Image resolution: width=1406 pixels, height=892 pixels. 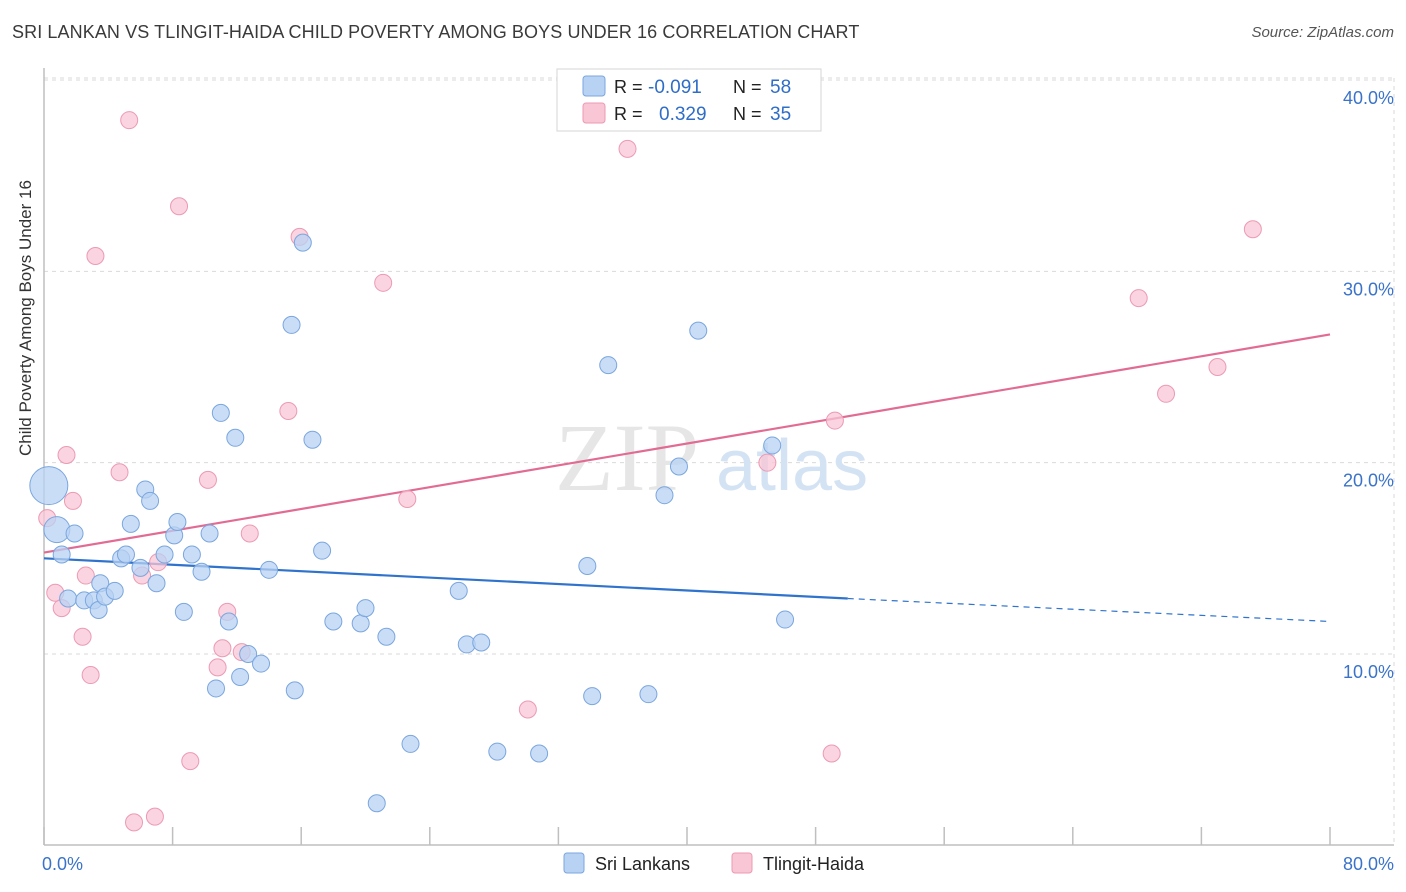 What do you see at coordinates (675, 87) in the screenshot?
I see `legend-r-value-1: -0.091` at bounding box center [675, 87].